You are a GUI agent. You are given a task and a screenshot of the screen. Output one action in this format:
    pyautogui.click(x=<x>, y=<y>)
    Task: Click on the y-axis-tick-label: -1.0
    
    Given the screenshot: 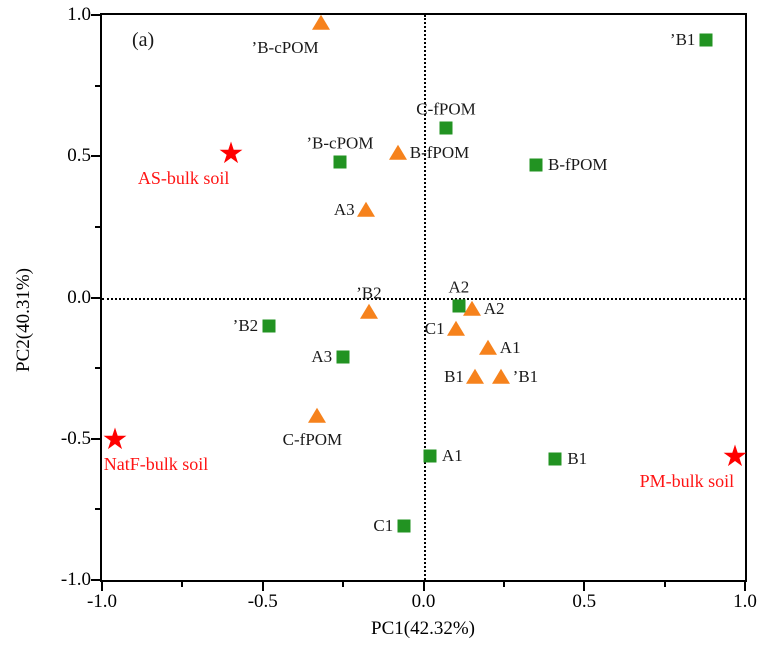 What is the action you would take?
    pyautogui.click(x=75, y=579)
    